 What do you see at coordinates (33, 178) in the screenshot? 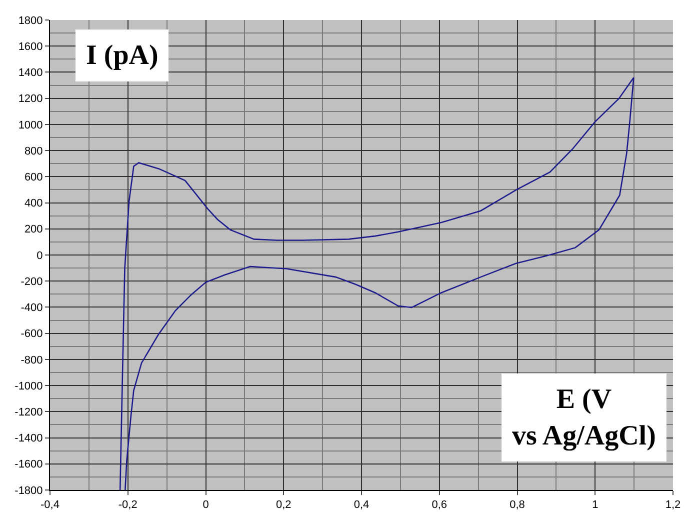
I see `y-tick-label: 600` at bounding box center [33, 178].